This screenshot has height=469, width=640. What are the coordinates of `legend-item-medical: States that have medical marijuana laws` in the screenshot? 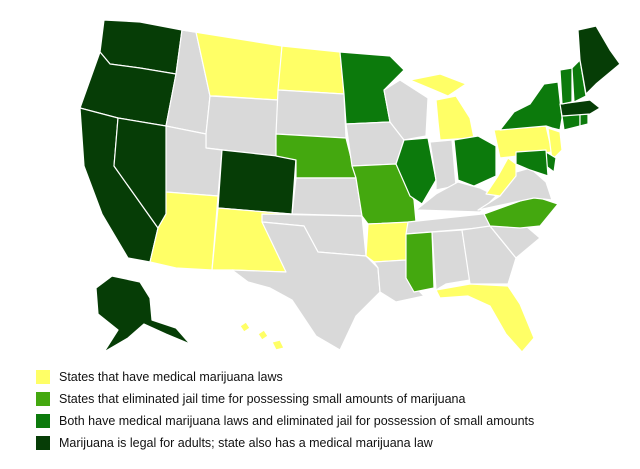 It's located at (285, 377).